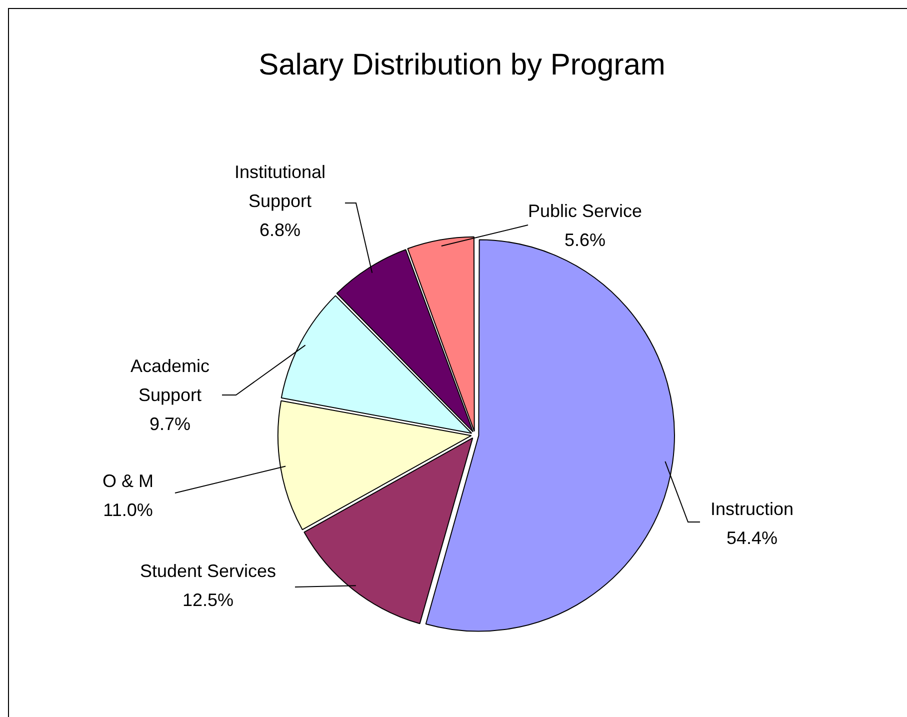 The image size is (907, 717). I want to click on data-label: 11.0%, so click(128, 510).